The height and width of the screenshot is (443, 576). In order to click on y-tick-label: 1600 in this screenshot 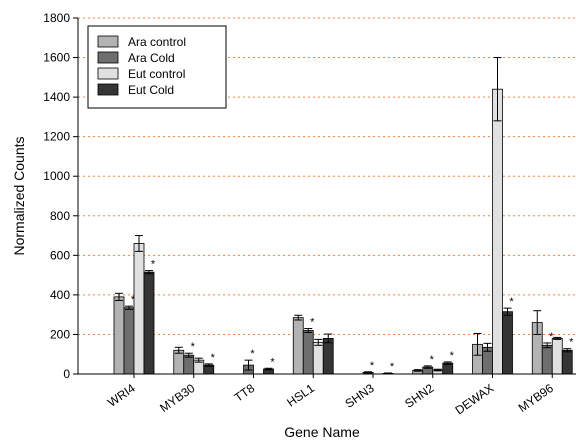, I will do `click(56, 58)`.